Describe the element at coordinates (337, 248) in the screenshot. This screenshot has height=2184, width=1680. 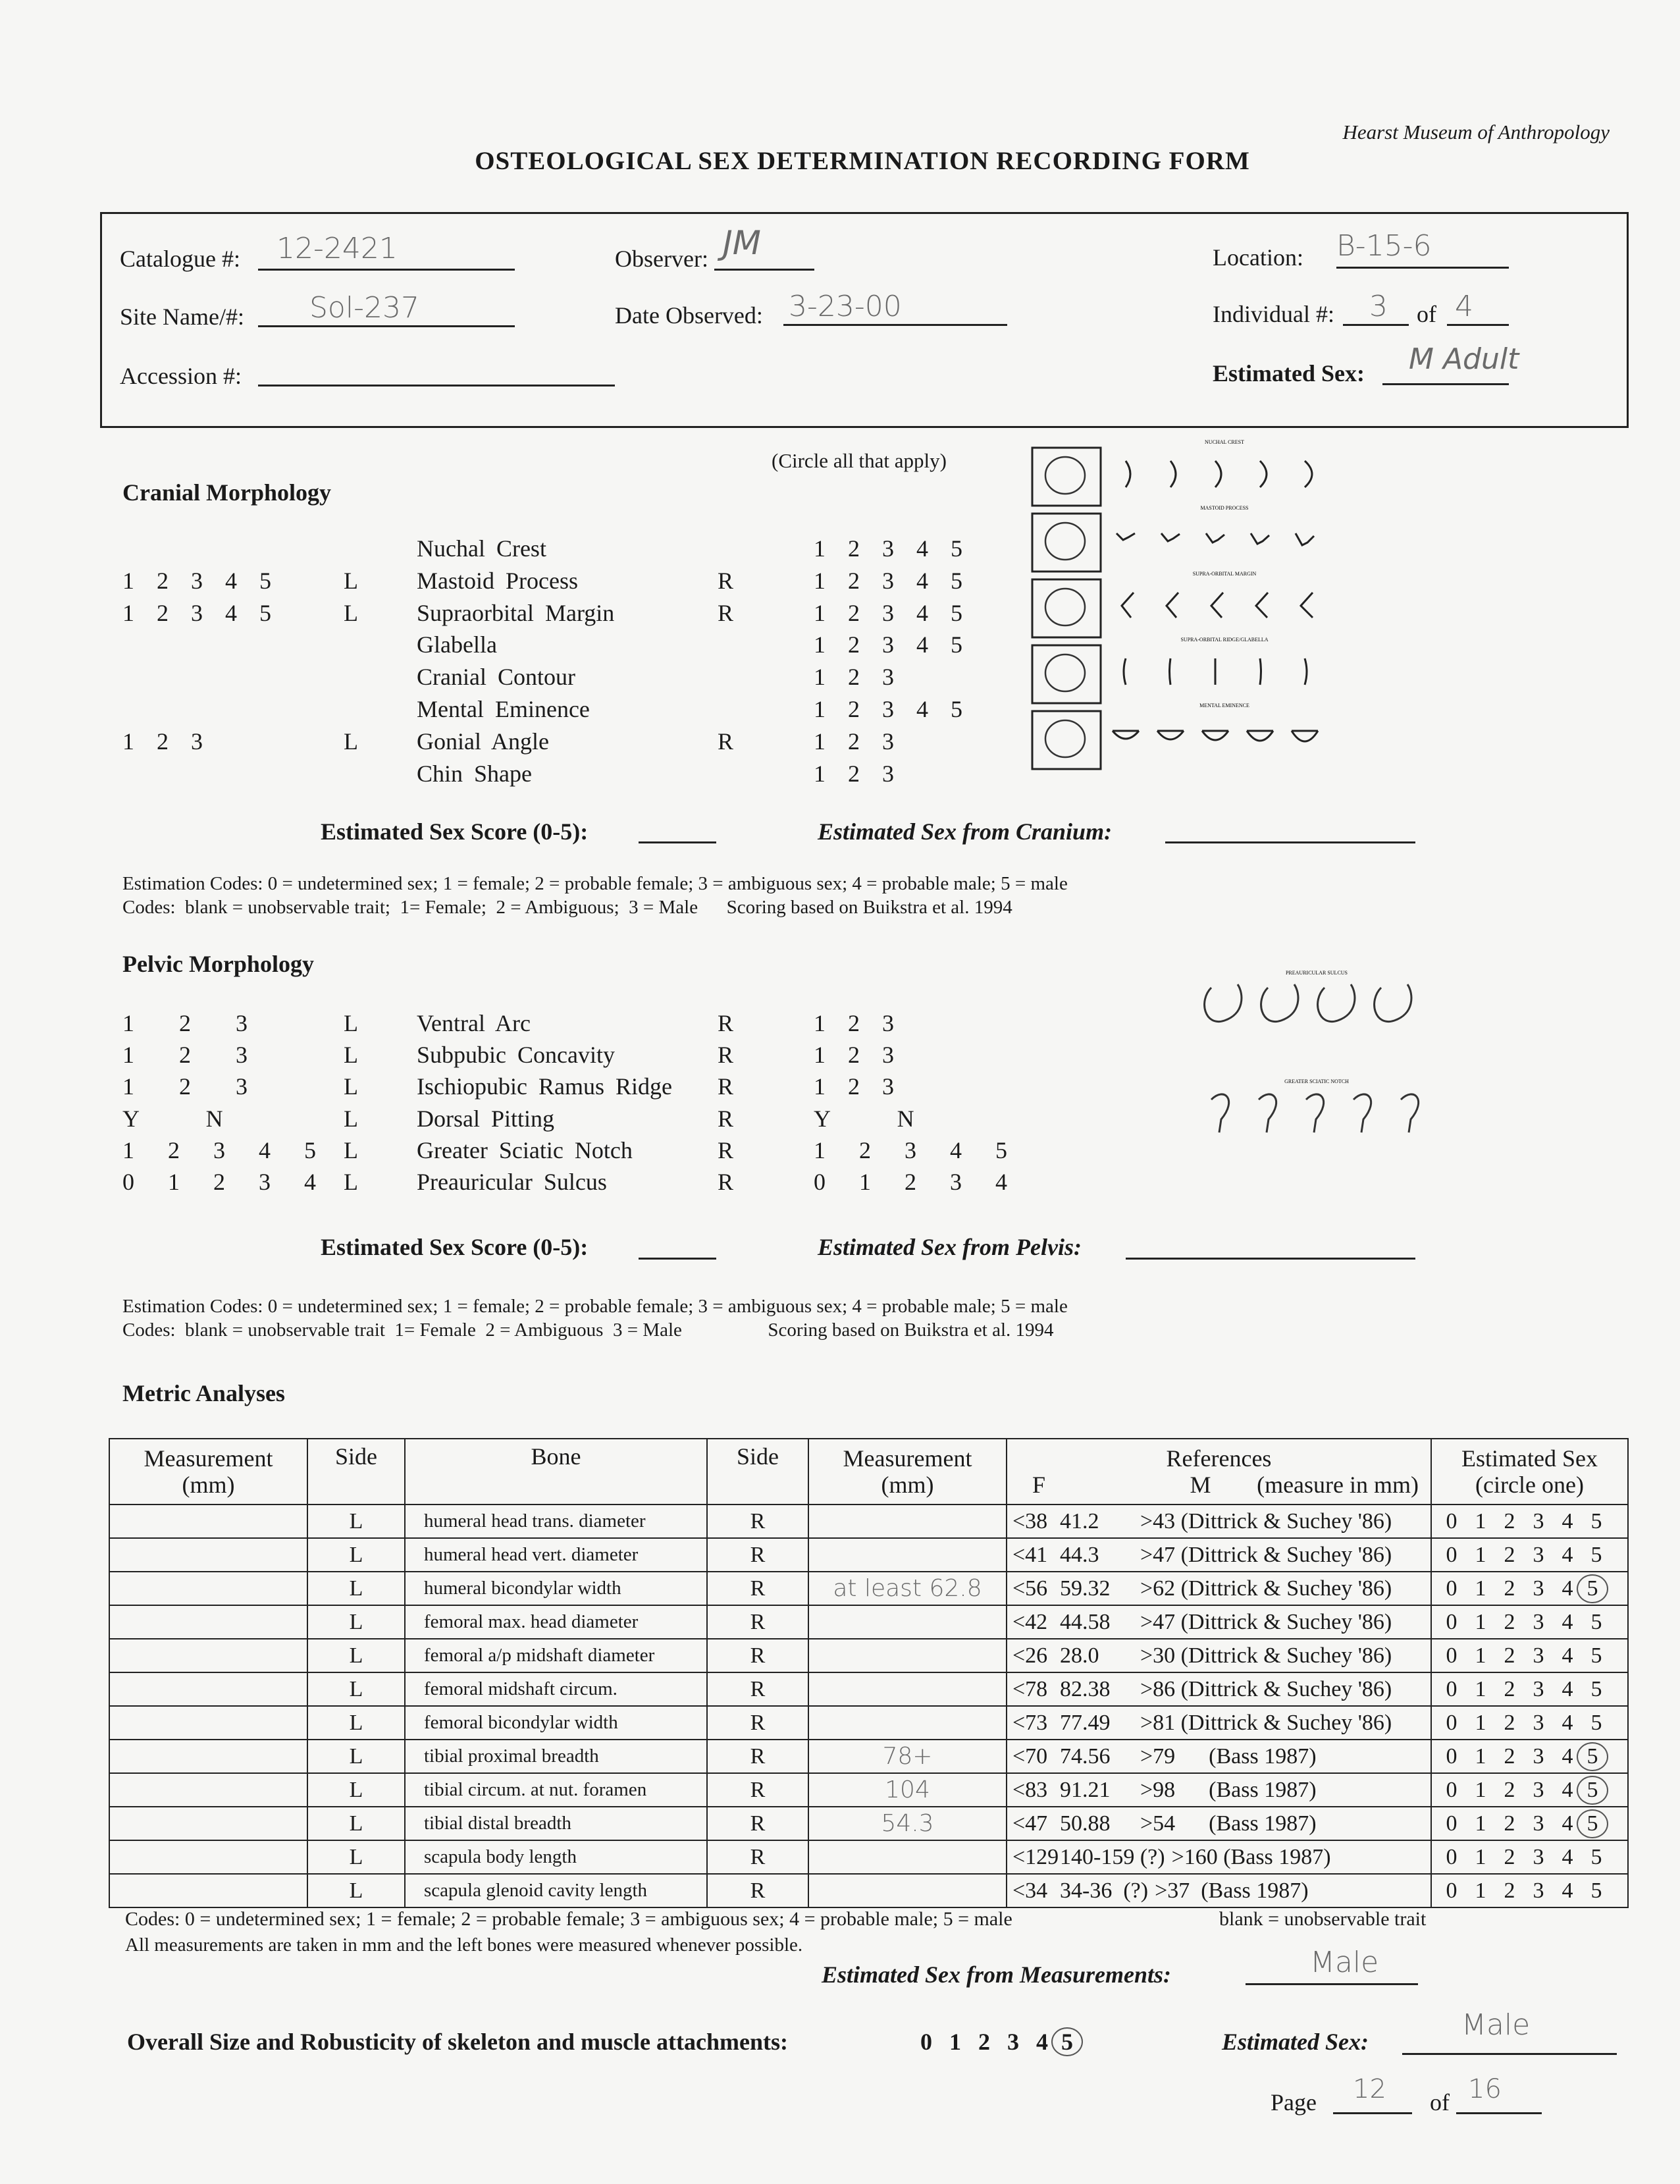
I see `catalogue-value: 12-2421` at that location.